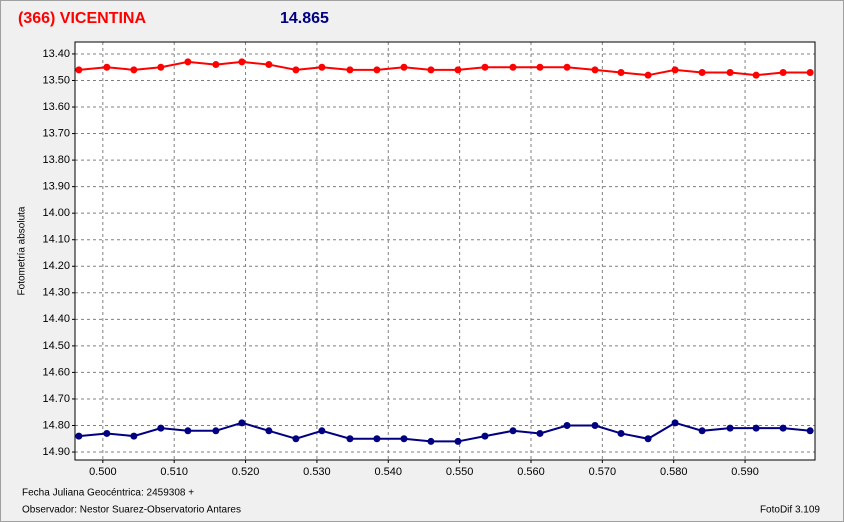 This screenshot has width=844, height=522. Describe the element at coordinates (56, 187) in the screenshot. I see `y-tick-label: 13.90` at that location.